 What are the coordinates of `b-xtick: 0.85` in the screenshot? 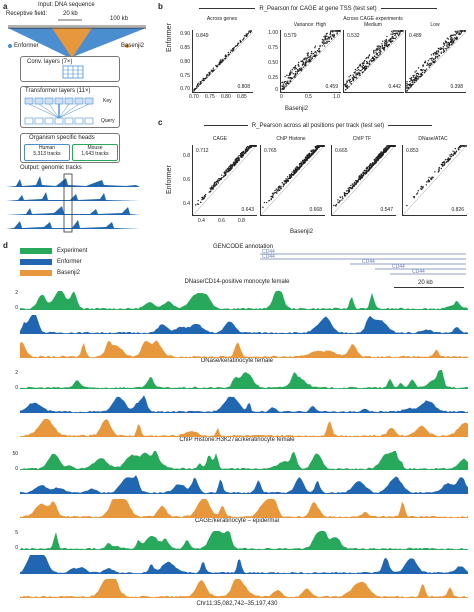 It's located at (242, 97).